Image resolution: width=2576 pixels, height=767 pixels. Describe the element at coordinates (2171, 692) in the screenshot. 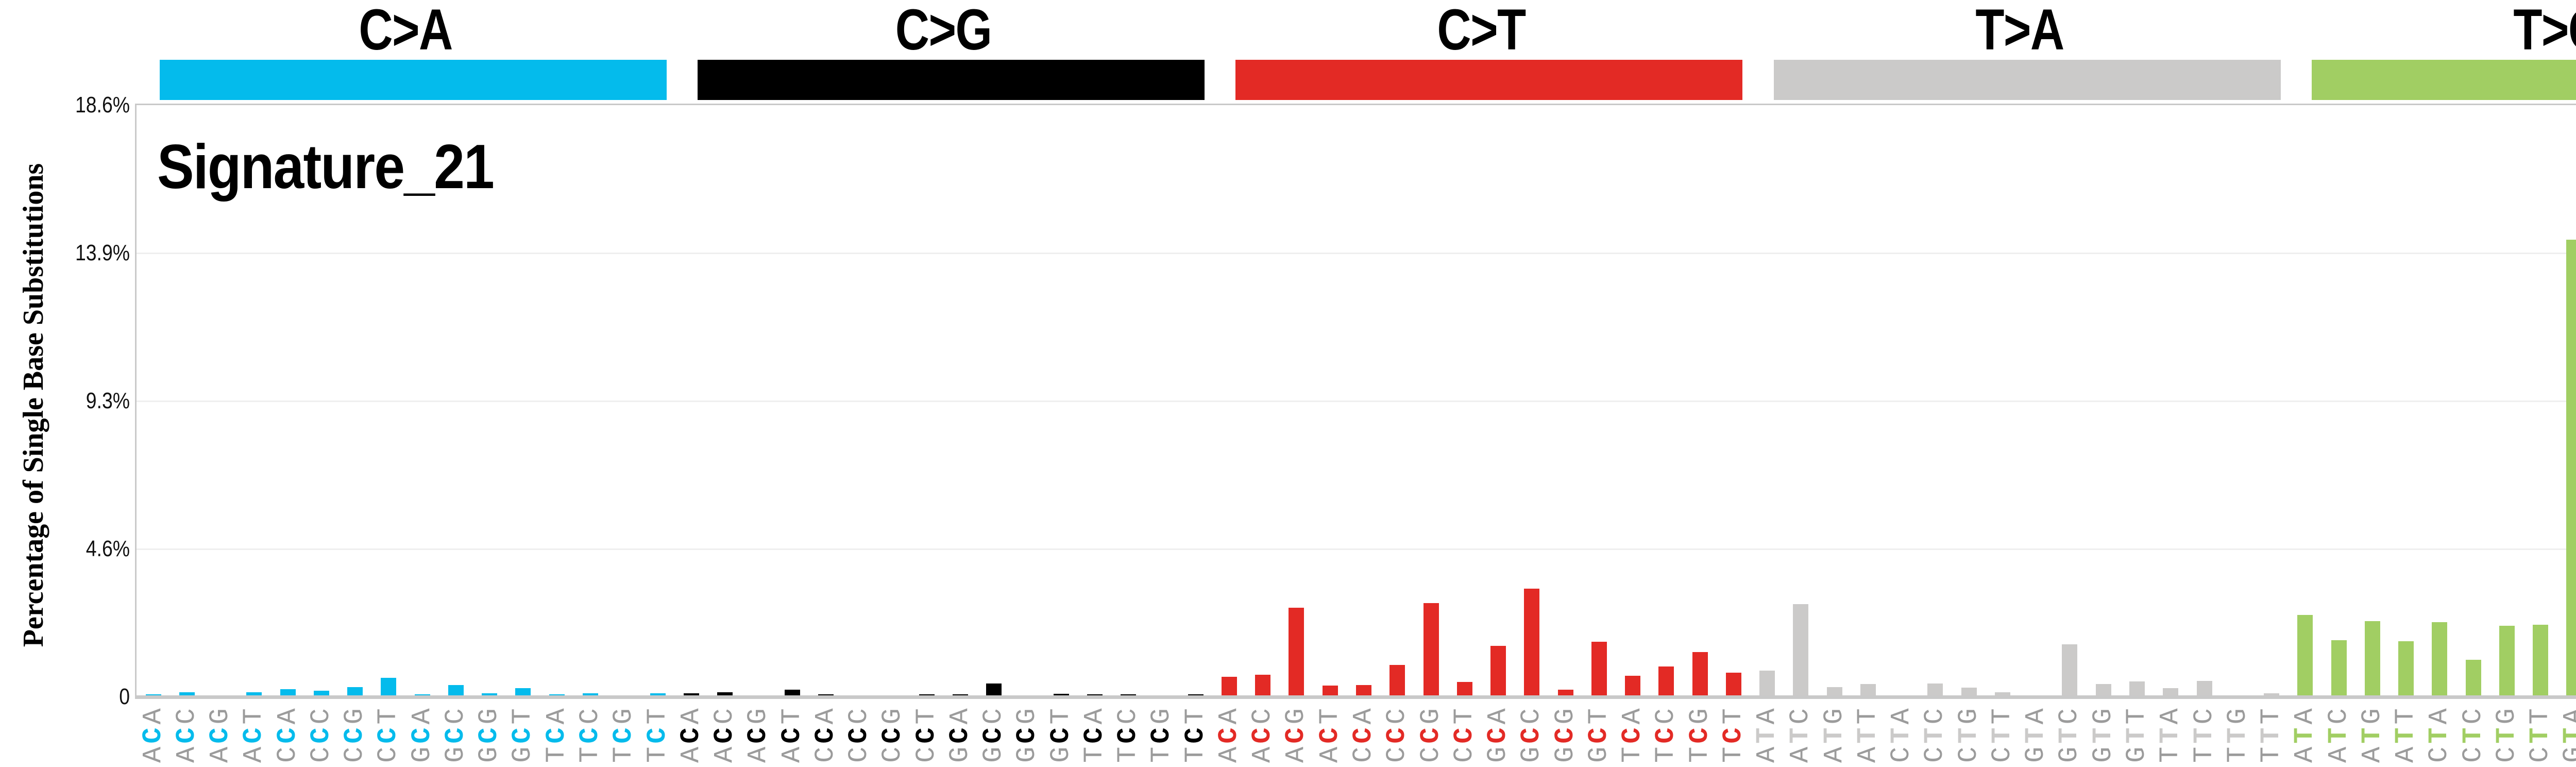

I see `bar-T>A-TTA` at that location.